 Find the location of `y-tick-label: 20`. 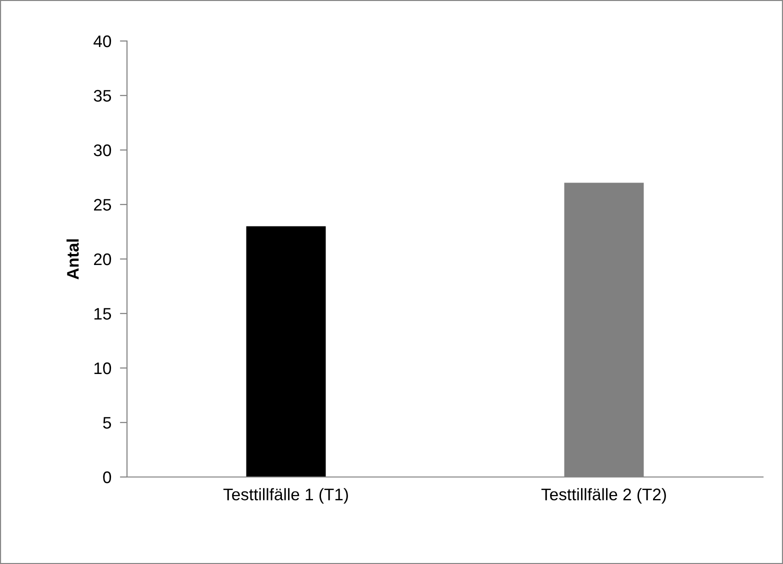

y-tick-label: 20 is located at coordinates (103, 259).